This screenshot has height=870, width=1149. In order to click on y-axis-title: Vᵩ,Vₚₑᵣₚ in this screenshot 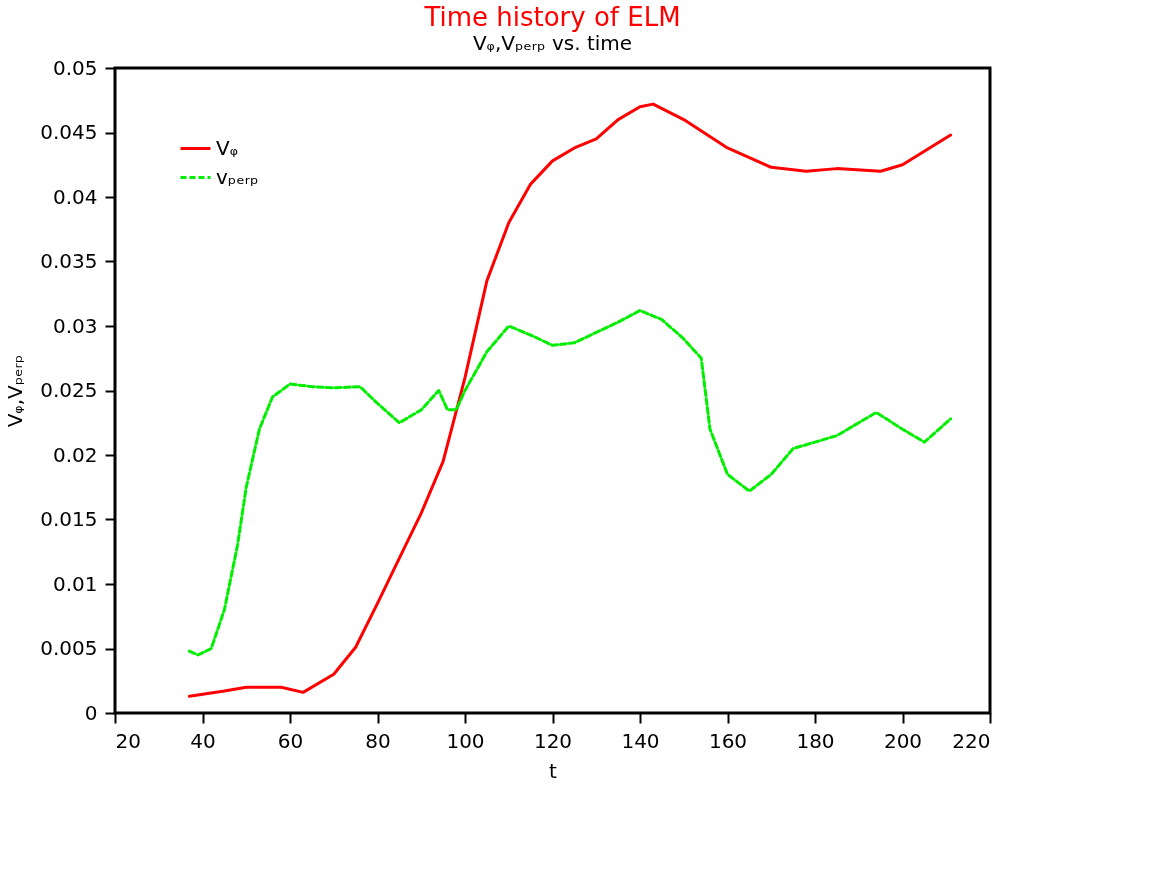, I will do `click(15, 391)`.